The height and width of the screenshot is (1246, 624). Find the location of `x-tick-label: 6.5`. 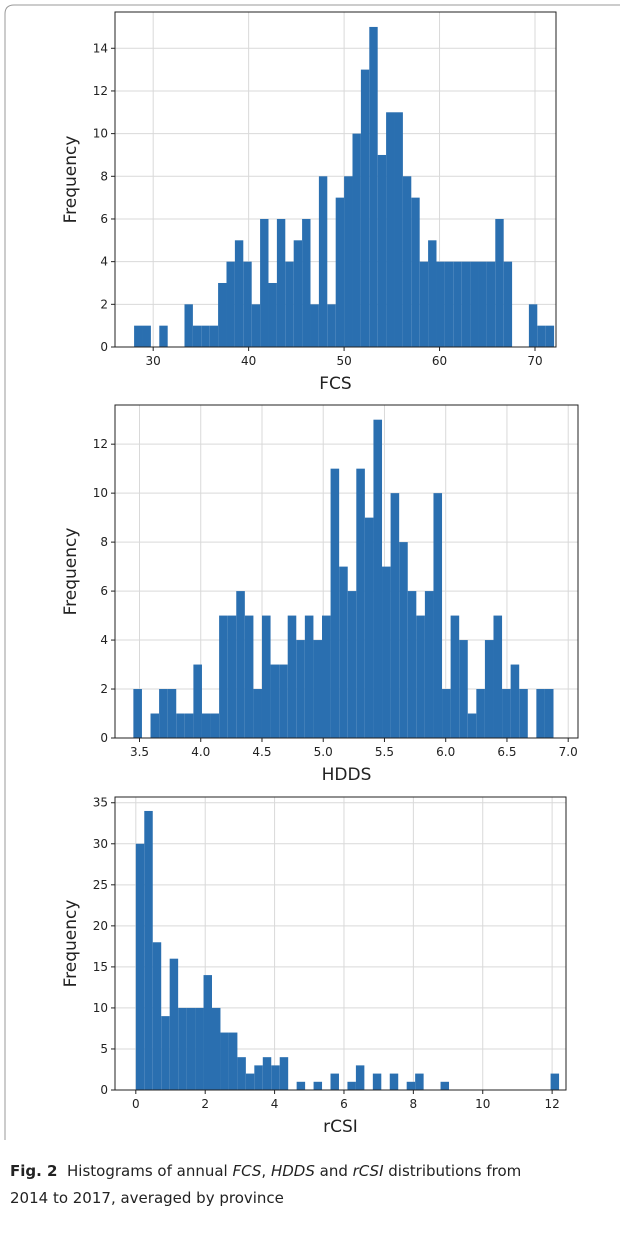

x-tick-label: 6.5 is located at coordinates (506, 752).